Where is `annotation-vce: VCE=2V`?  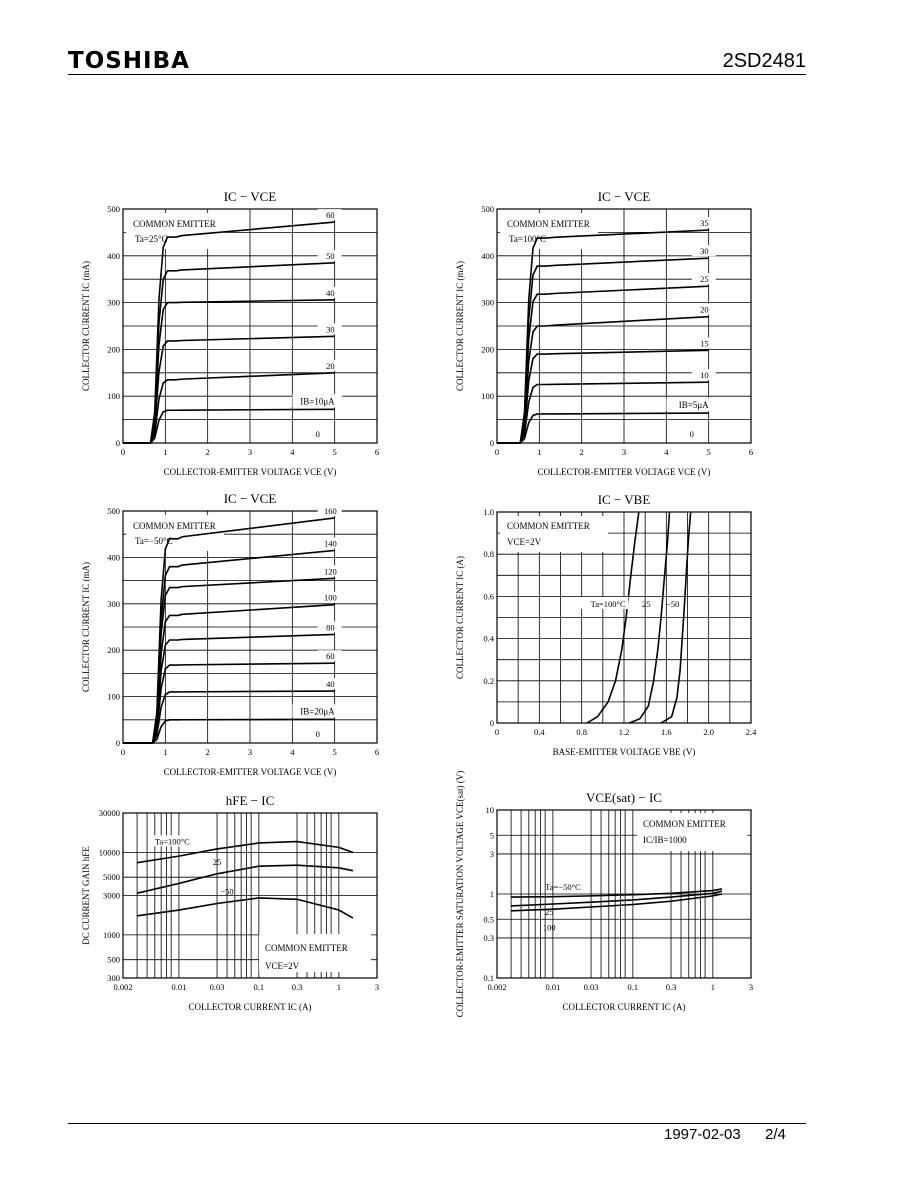 annotation-vce: VCE=2V is located at coordinates (524, 542).